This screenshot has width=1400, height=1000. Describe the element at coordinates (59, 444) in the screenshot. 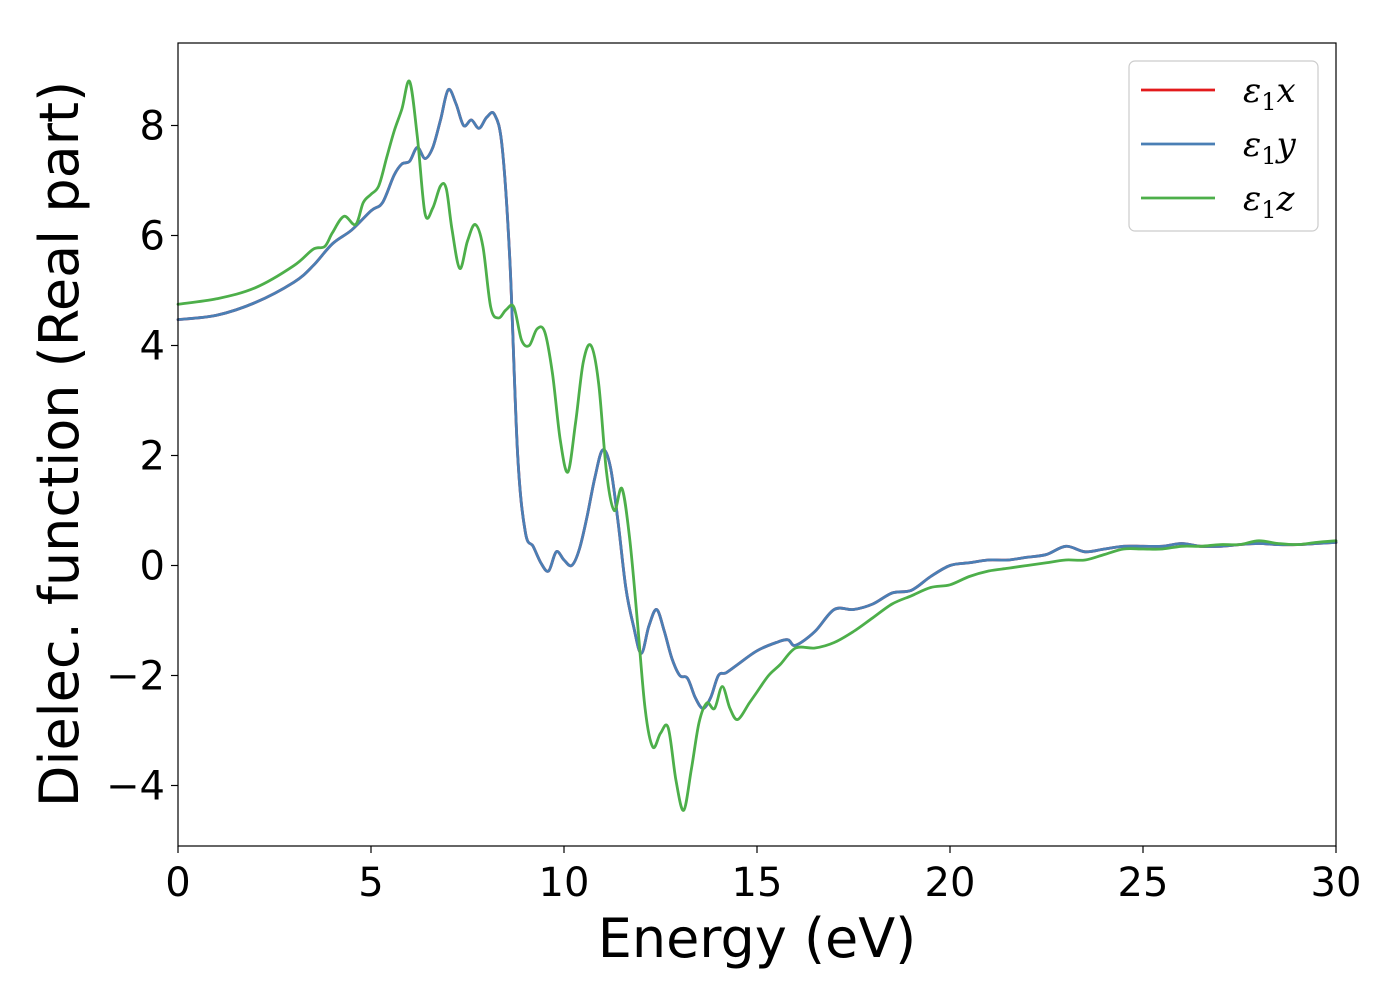

I see `y-axis-label: Dielec. function (Real part)` at that location.